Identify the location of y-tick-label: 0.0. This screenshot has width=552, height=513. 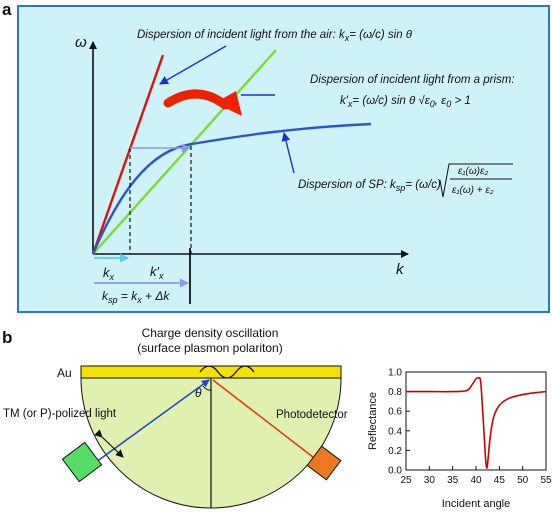
(395, 471).